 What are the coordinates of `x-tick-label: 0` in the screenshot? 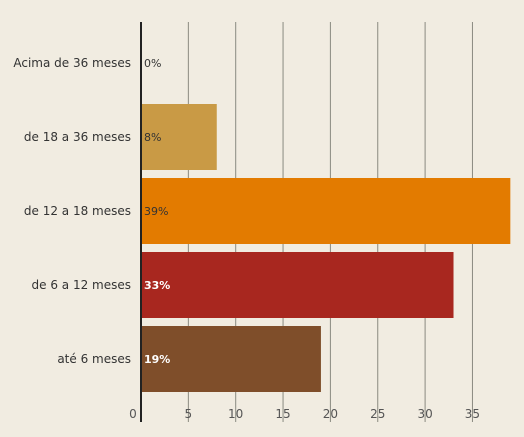 It's located at (133, 414).